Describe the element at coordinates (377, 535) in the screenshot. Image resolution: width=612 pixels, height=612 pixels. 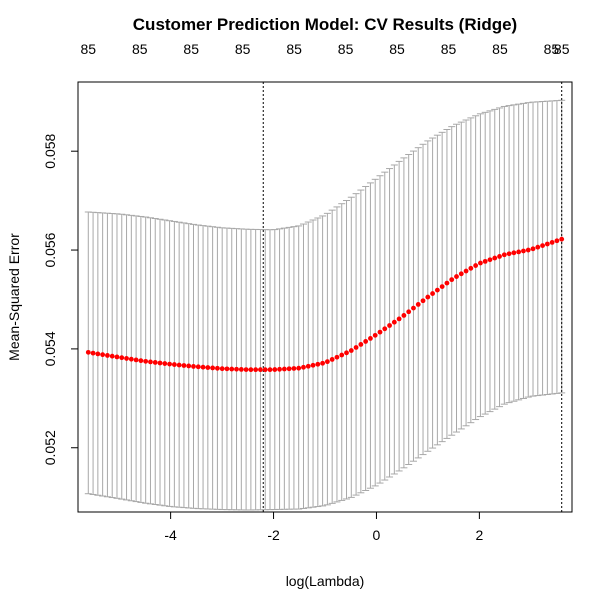
I see `x-tick-label: 0` at that location.